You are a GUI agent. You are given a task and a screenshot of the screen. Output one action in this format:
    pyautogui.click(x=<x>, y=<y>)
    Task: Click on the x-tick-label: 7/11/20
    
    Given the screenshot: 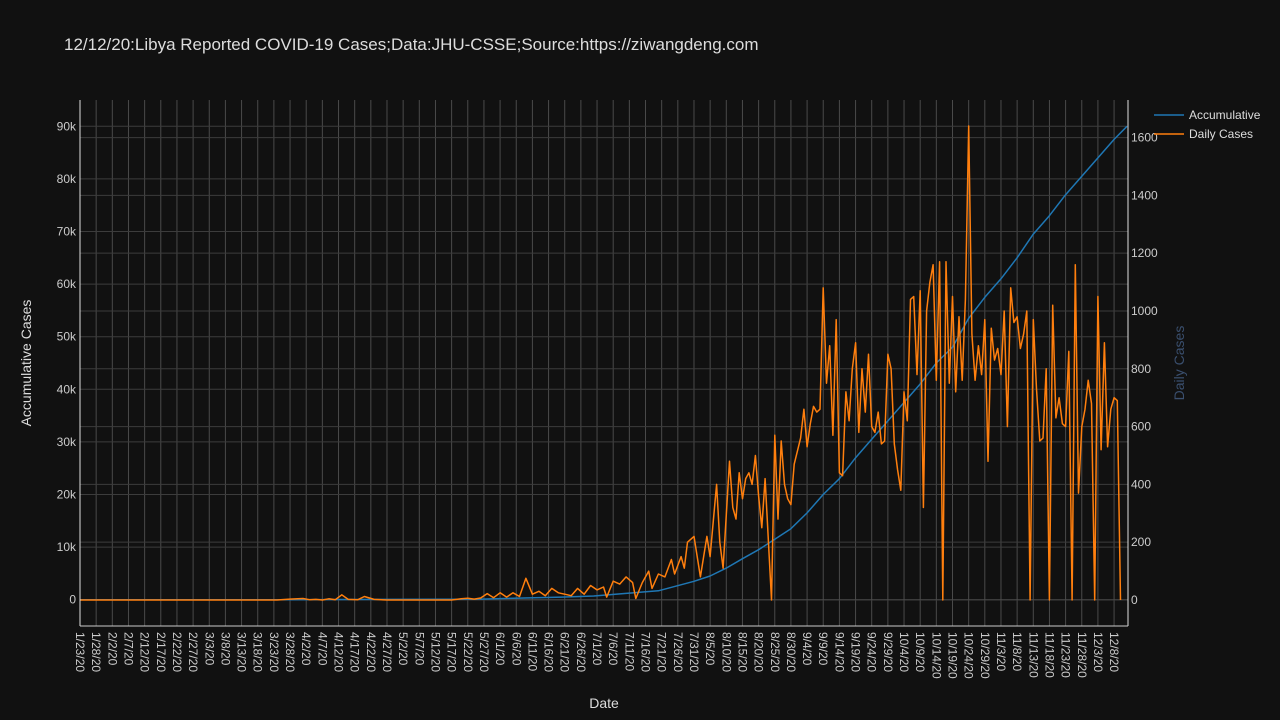 What is the action you would take?
    pyautogui.click(x=629, y=651)
    